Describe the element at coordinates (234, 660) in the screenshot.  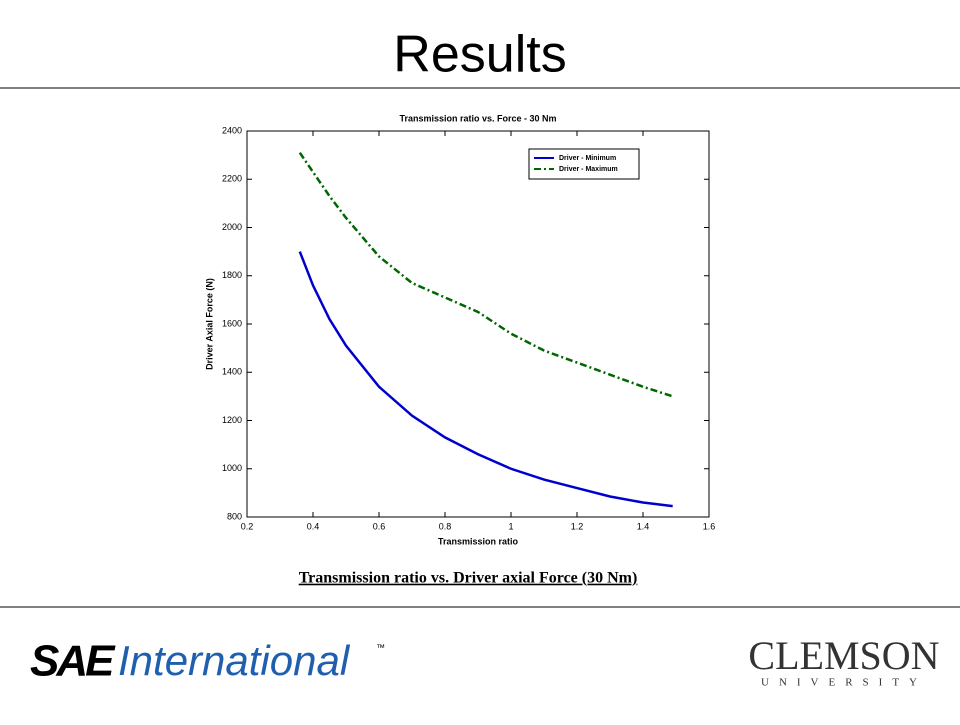
I see `logo-international: International` at that location.